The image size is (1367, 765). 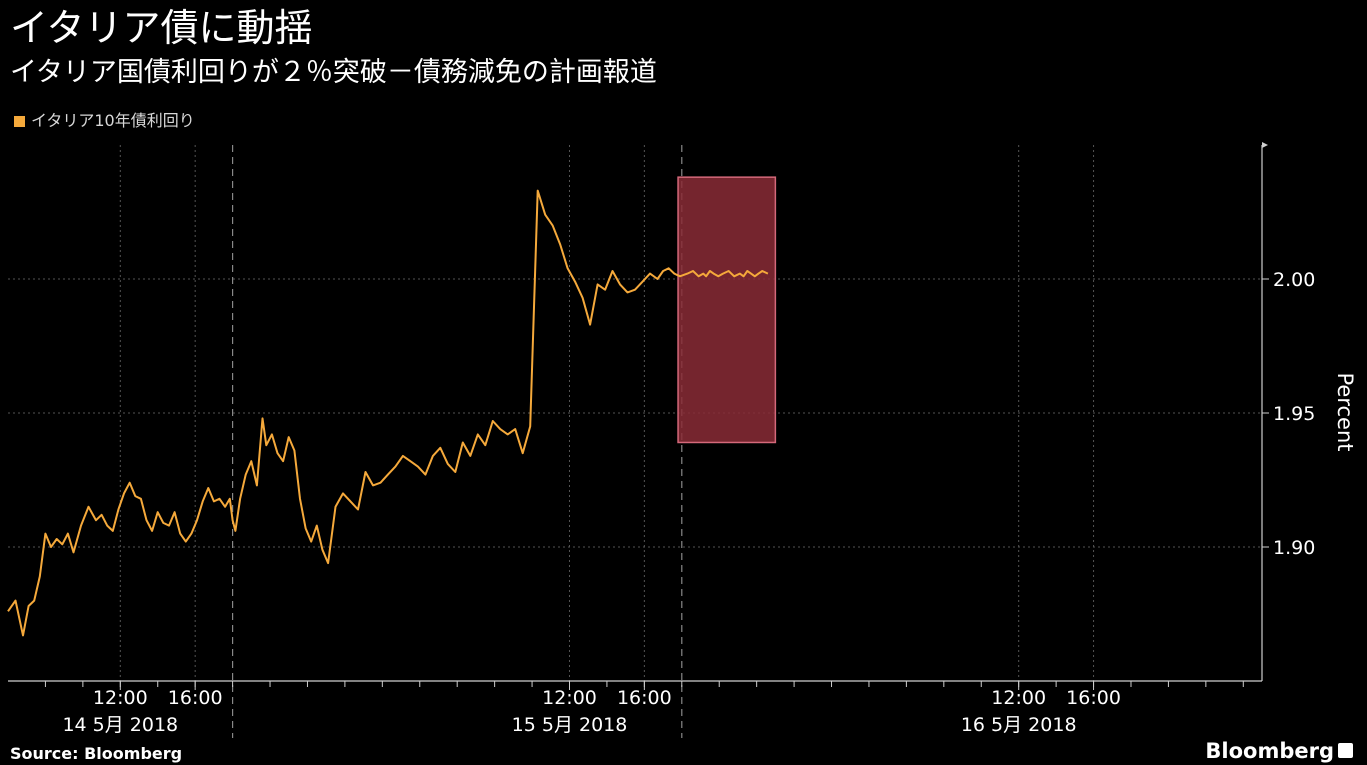 What do you see at coordinates (1345, 750) in the screenshot?
I see `bloomberg-logo-icon` at bounding box center [1345, 750].